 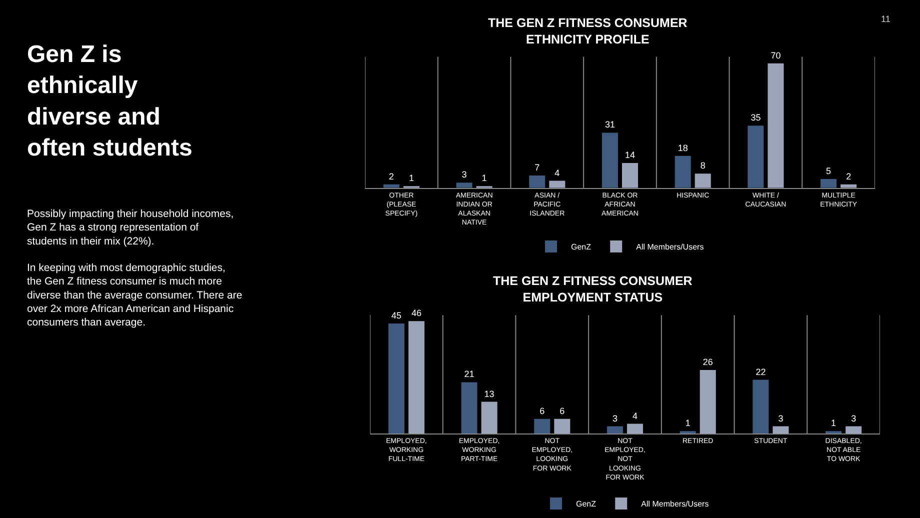 What do you see at coordinates (592, 289) in the screenshot?
I see `chart-title: THE GEN Z FITNESS CONSUMER EMPLOYMENT STATUS` at bounding box center [592, 289].